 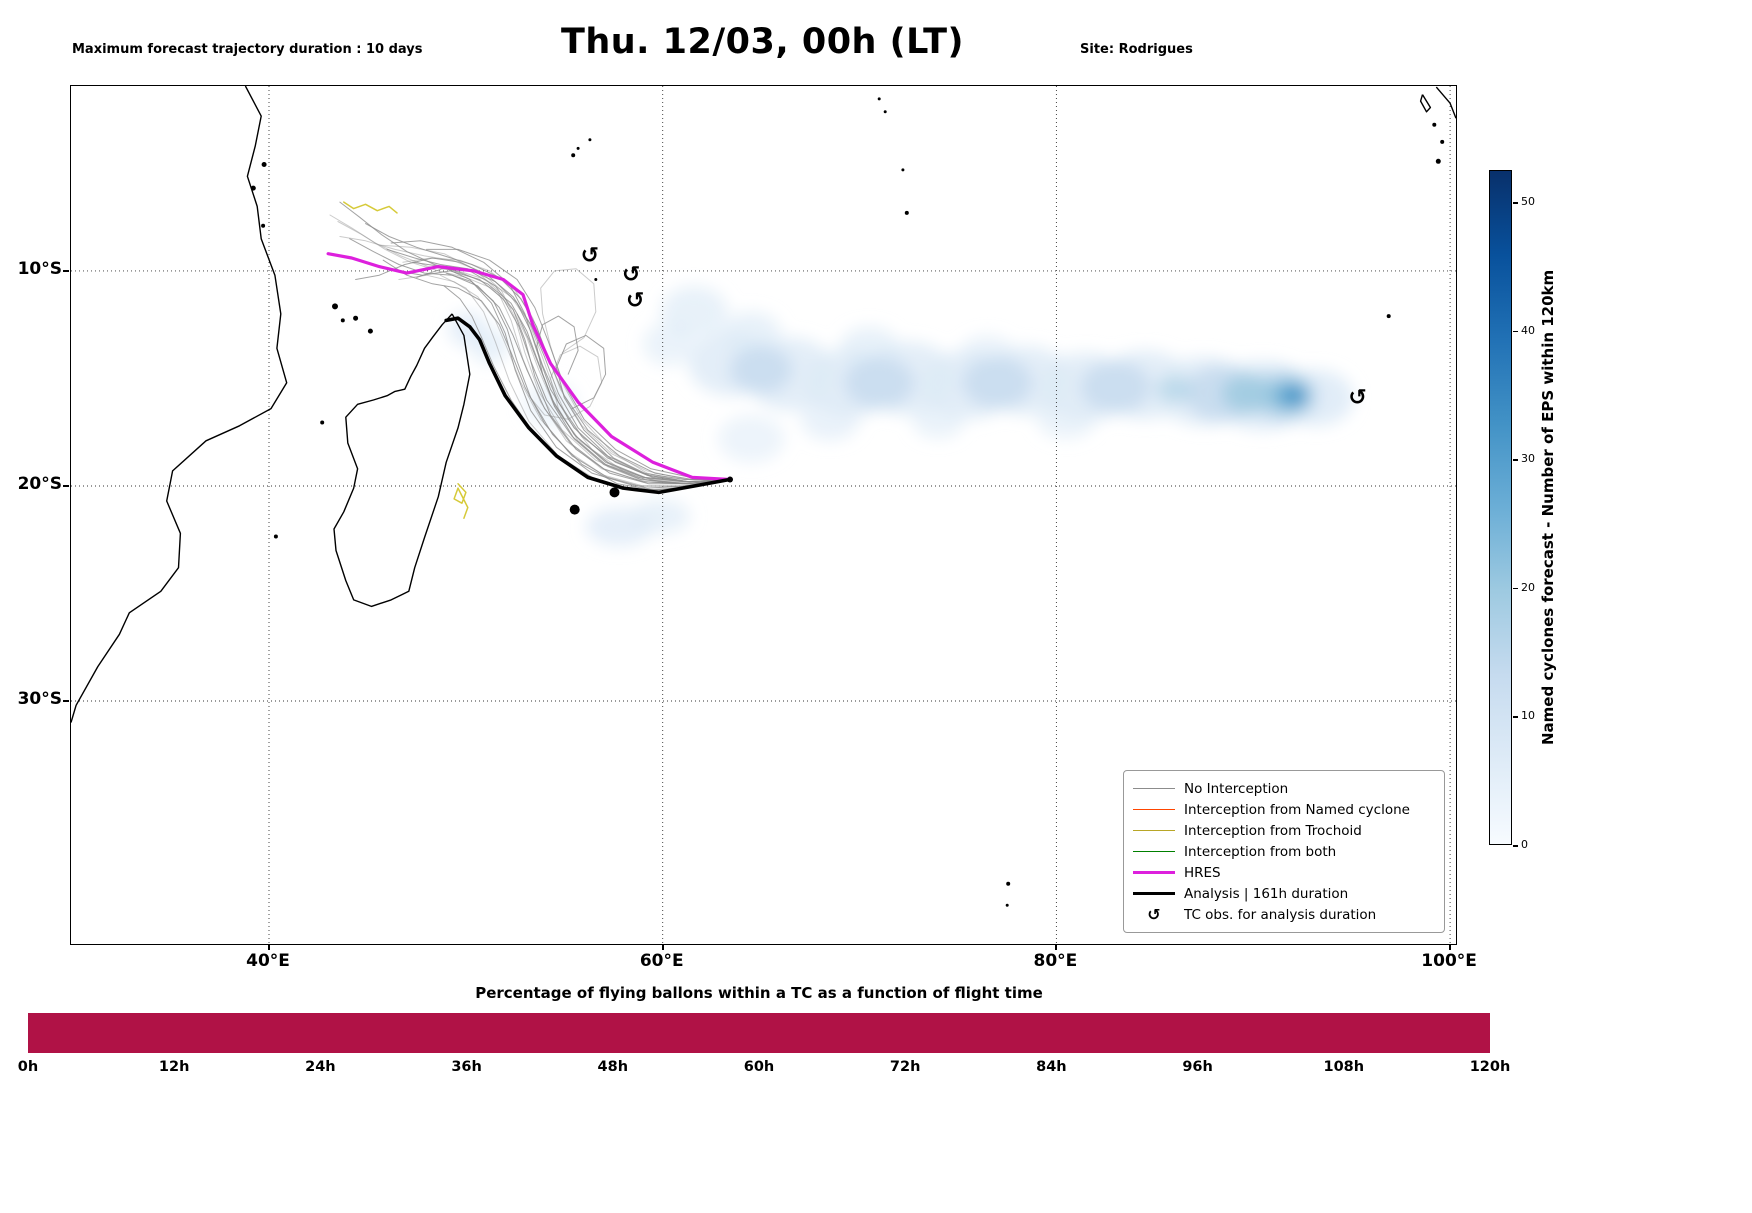 I want to click on balloon-x-tick-label: 120h, so click(x=1490, y=1067).